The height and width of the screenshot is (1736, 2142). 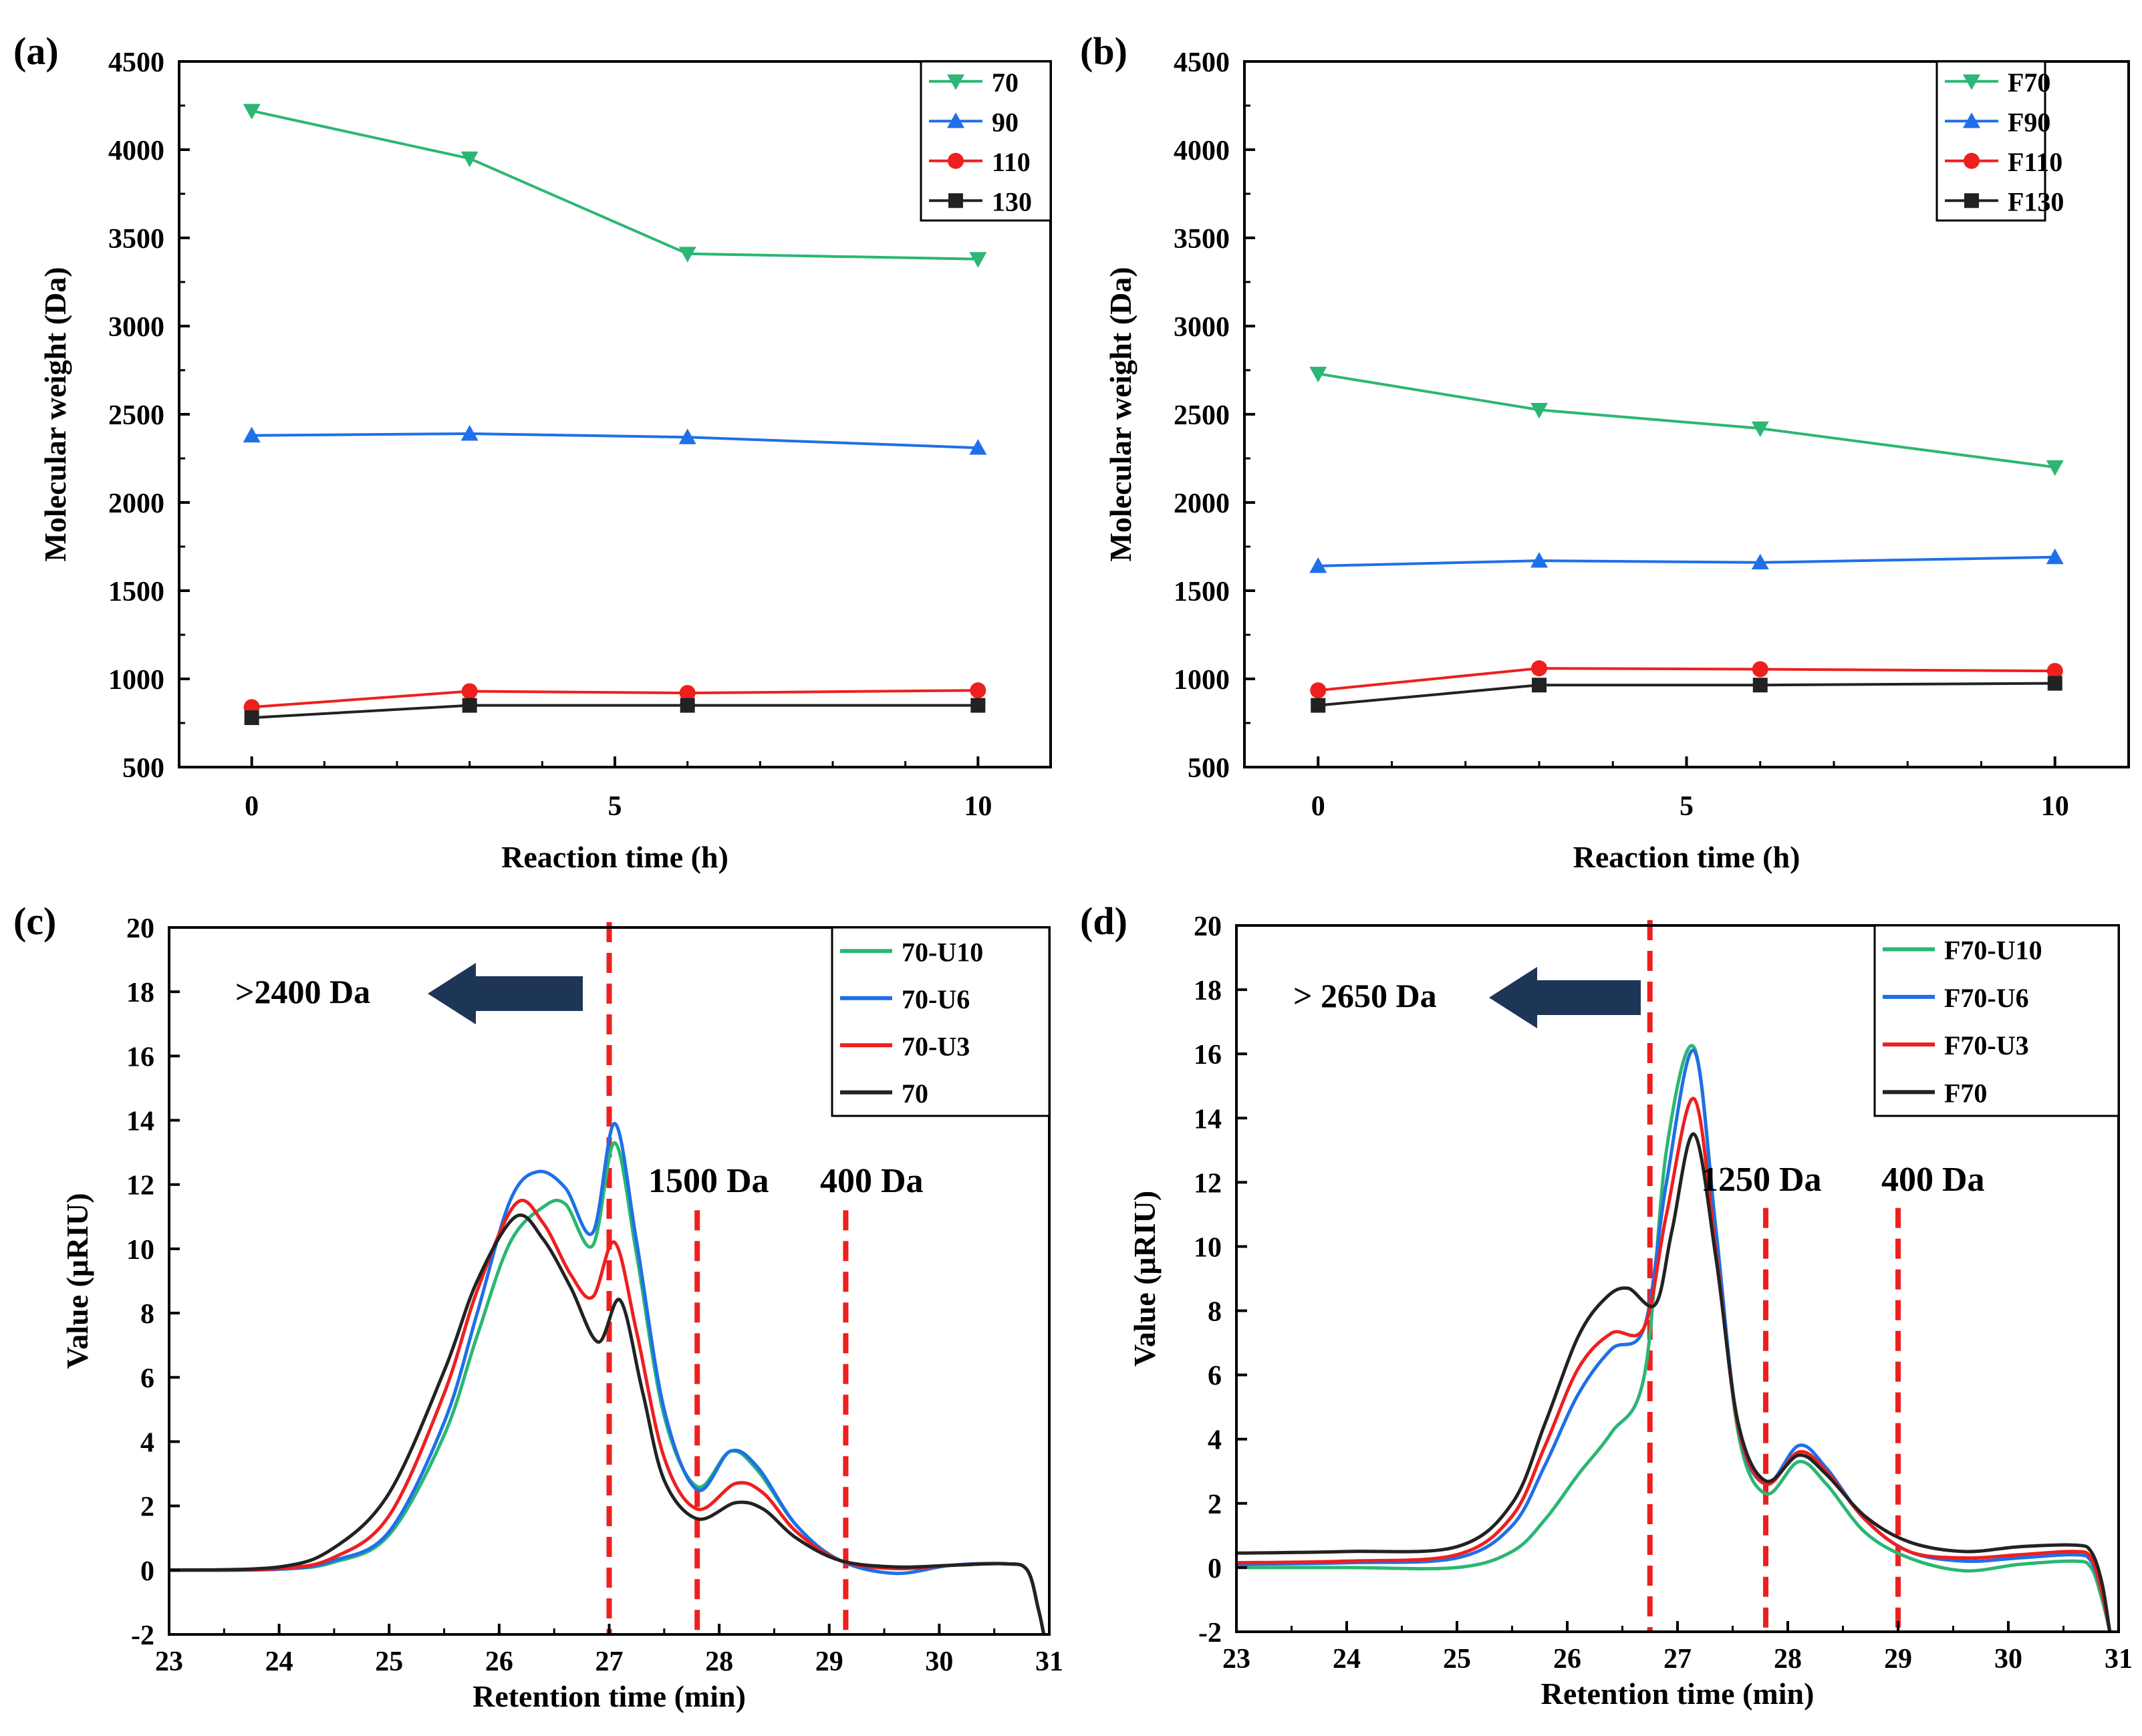 What do you see at coordinates (1365, 995) in the screenshot?
I see `size-annotation: > 2650 Da` at bounding box center [1365, 995].